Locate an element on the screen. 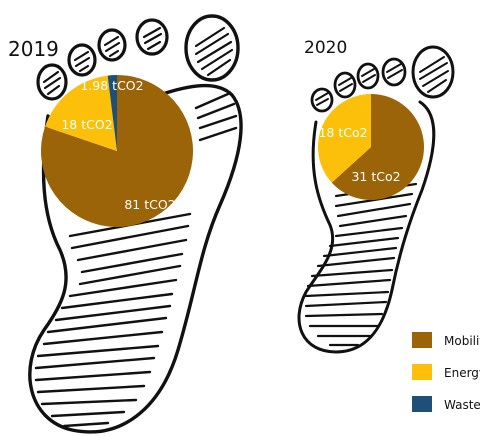 The image size is (480, 436). chart-title-2020: 2020 is located at coordinates (325, 48).